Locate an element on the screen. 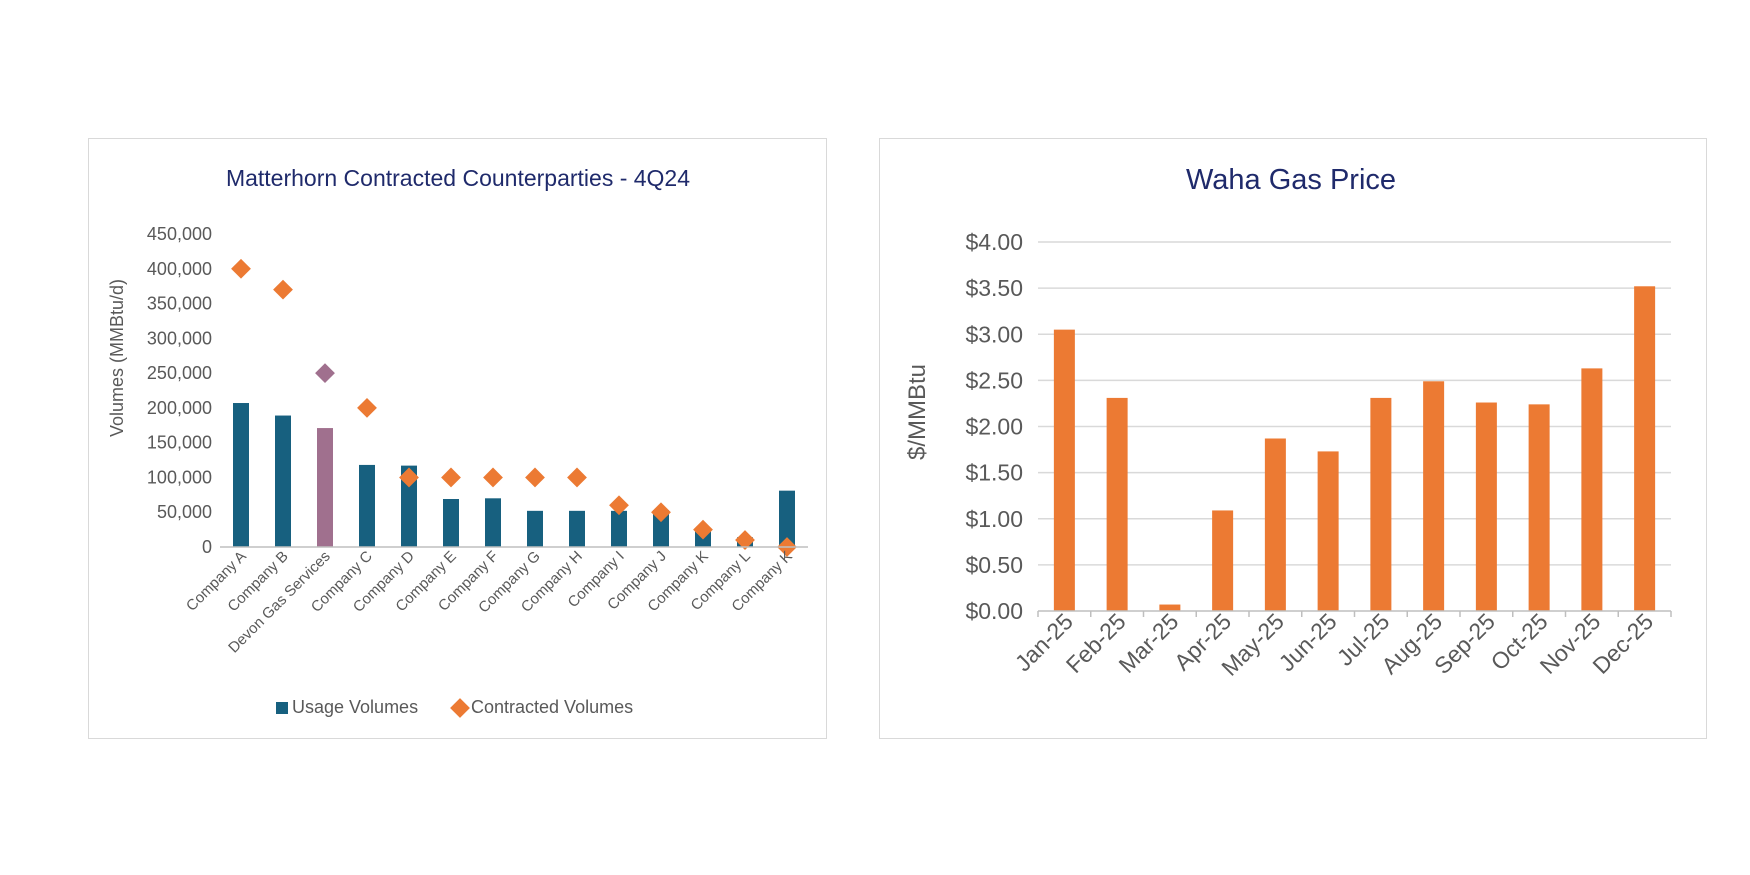 The width and height of the screenshot is (1750, 875). y-axis-label: Volumes (MMBtu/d) is located at coordinates (117, 358).